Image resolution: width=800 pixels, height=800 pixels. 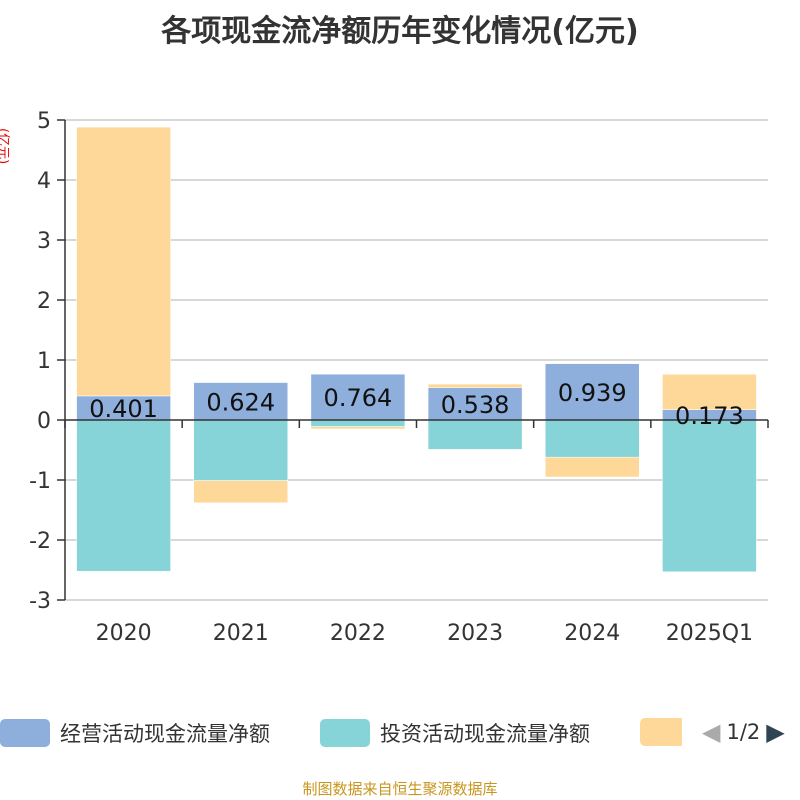 I want to click on prev-page-icon: ◀, so click(x=711, y=732).